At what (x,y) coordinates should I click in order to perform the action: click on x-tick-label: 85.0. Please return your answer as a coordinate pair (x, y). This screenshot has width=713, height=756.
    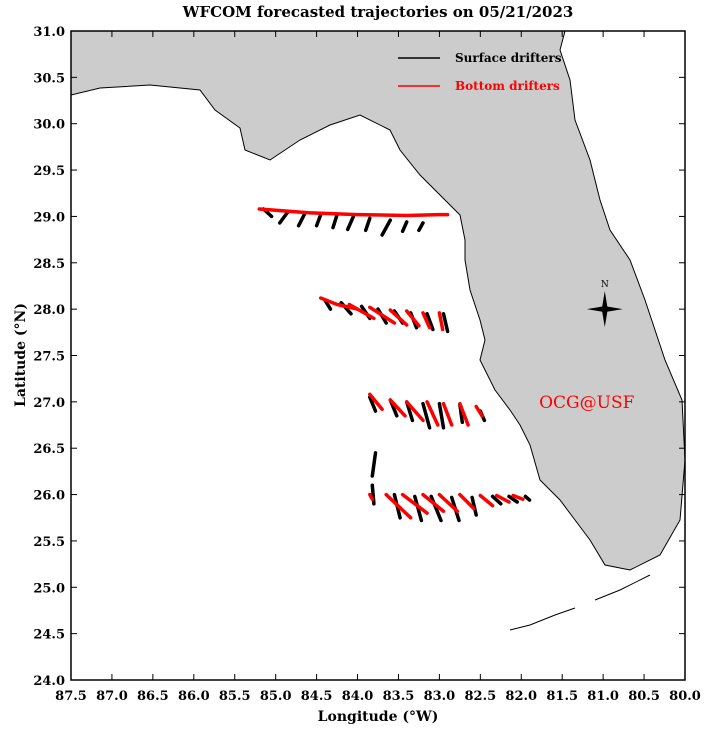
    Looking at the image, I should click on (276, 696).